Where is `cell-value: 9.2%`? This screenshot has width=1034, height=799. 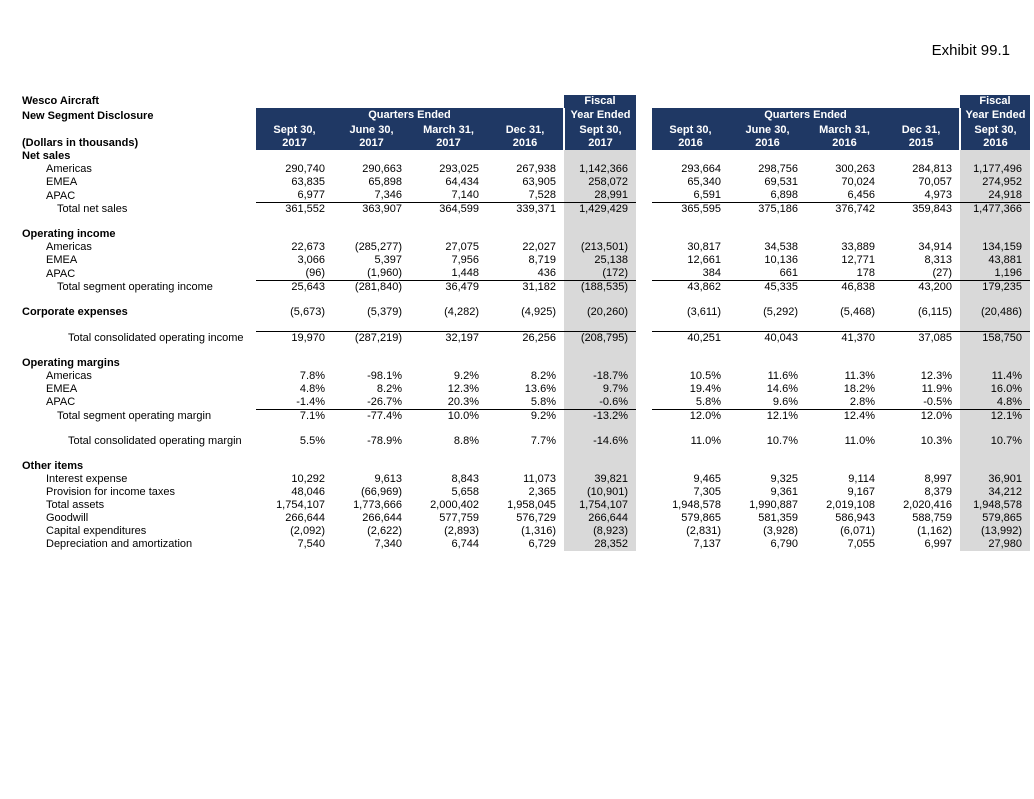
cell-value: 9.2% is located at coordinates (525, 415).